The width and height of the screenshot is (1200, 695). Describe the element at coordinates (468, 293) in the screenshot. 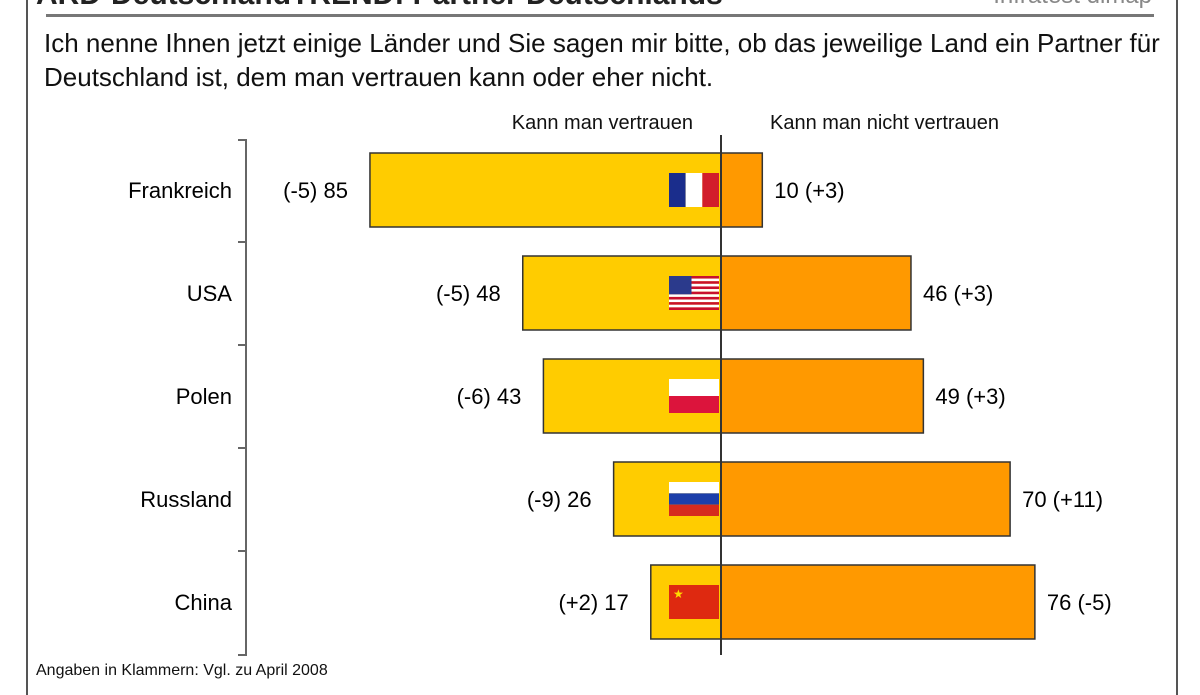

I see `value-label-trust: (-5) 48` at that location.